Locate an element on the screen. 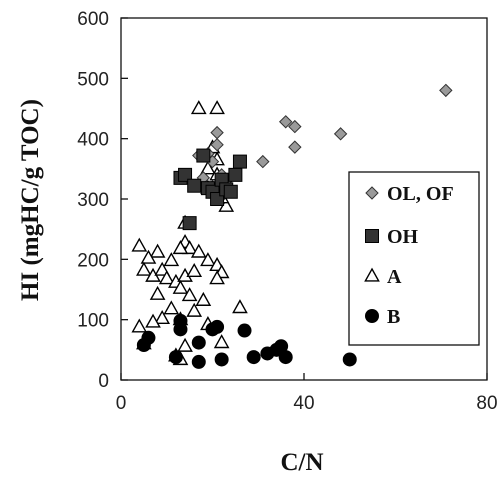 This screenshot has height=494, width=502. legend-label-0: OL, OF is located at coordinates (420, 194).